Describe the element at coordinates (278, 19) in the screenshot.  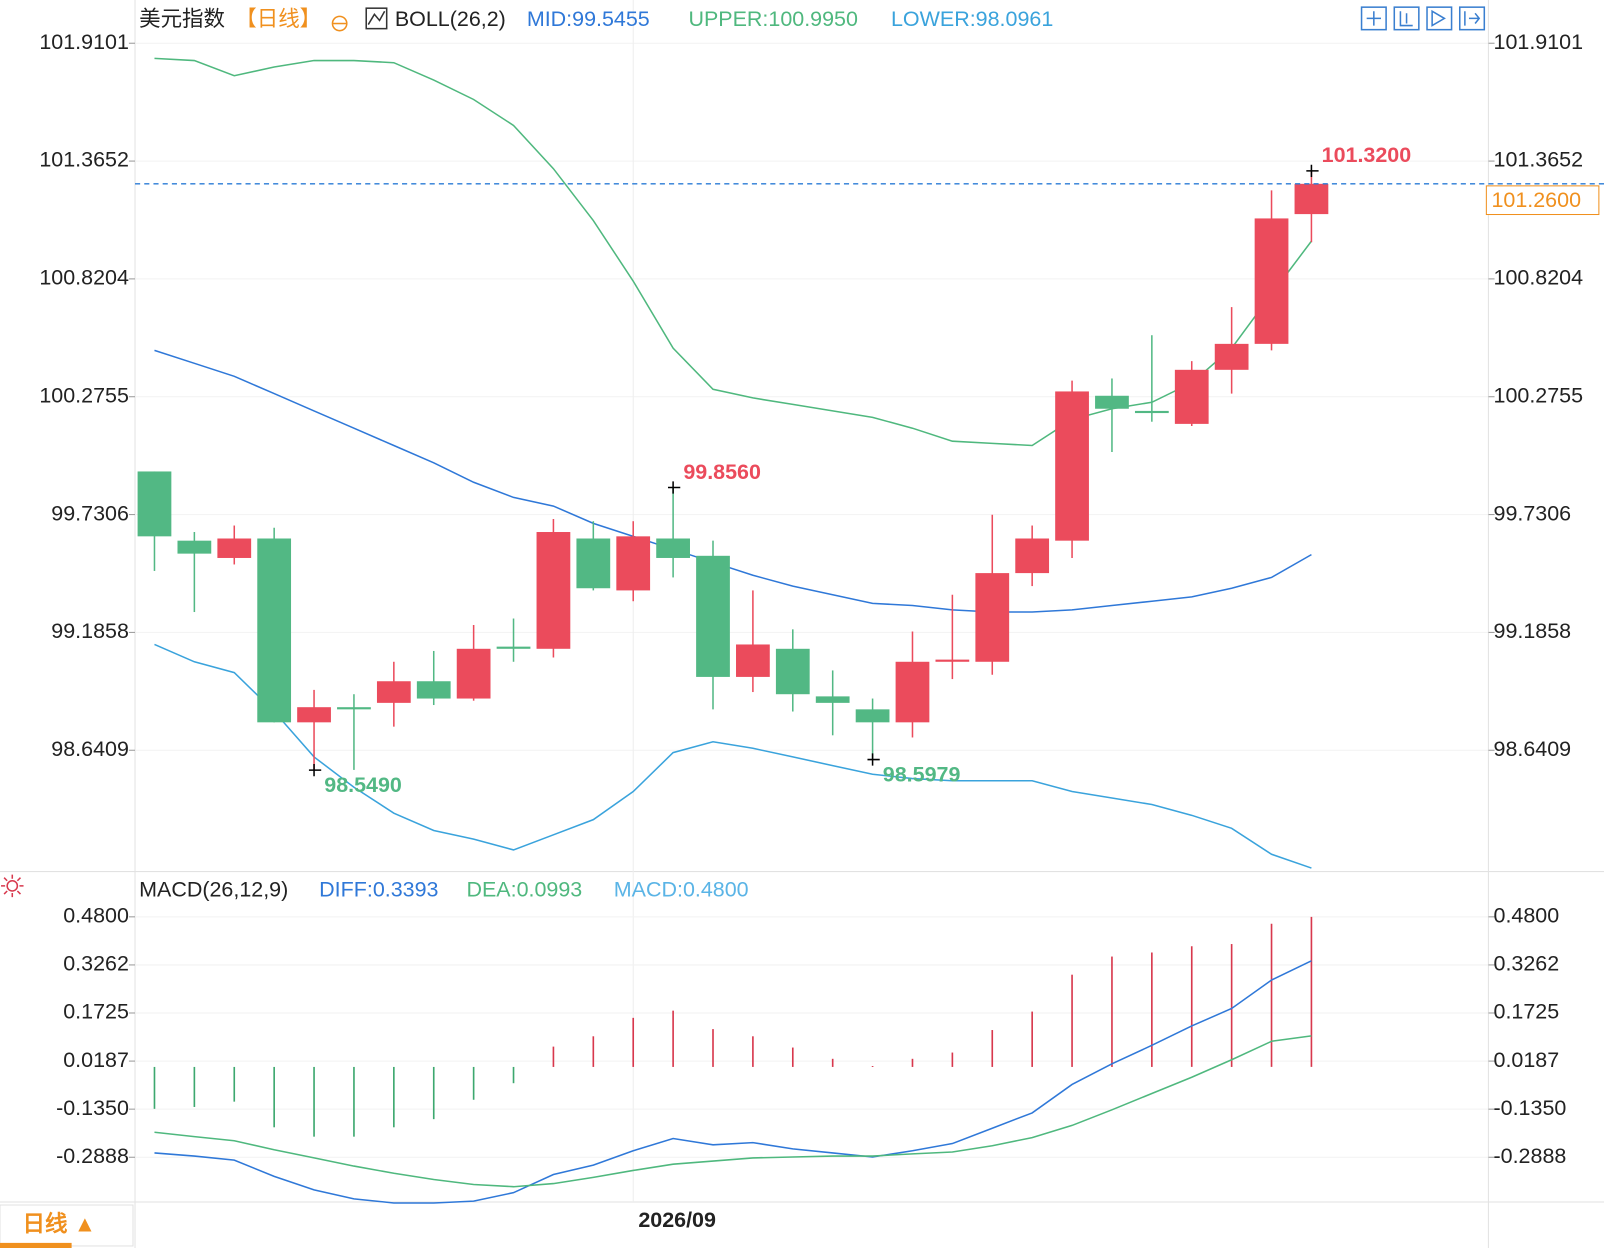
I see `period-label: 【日线】` at that location.